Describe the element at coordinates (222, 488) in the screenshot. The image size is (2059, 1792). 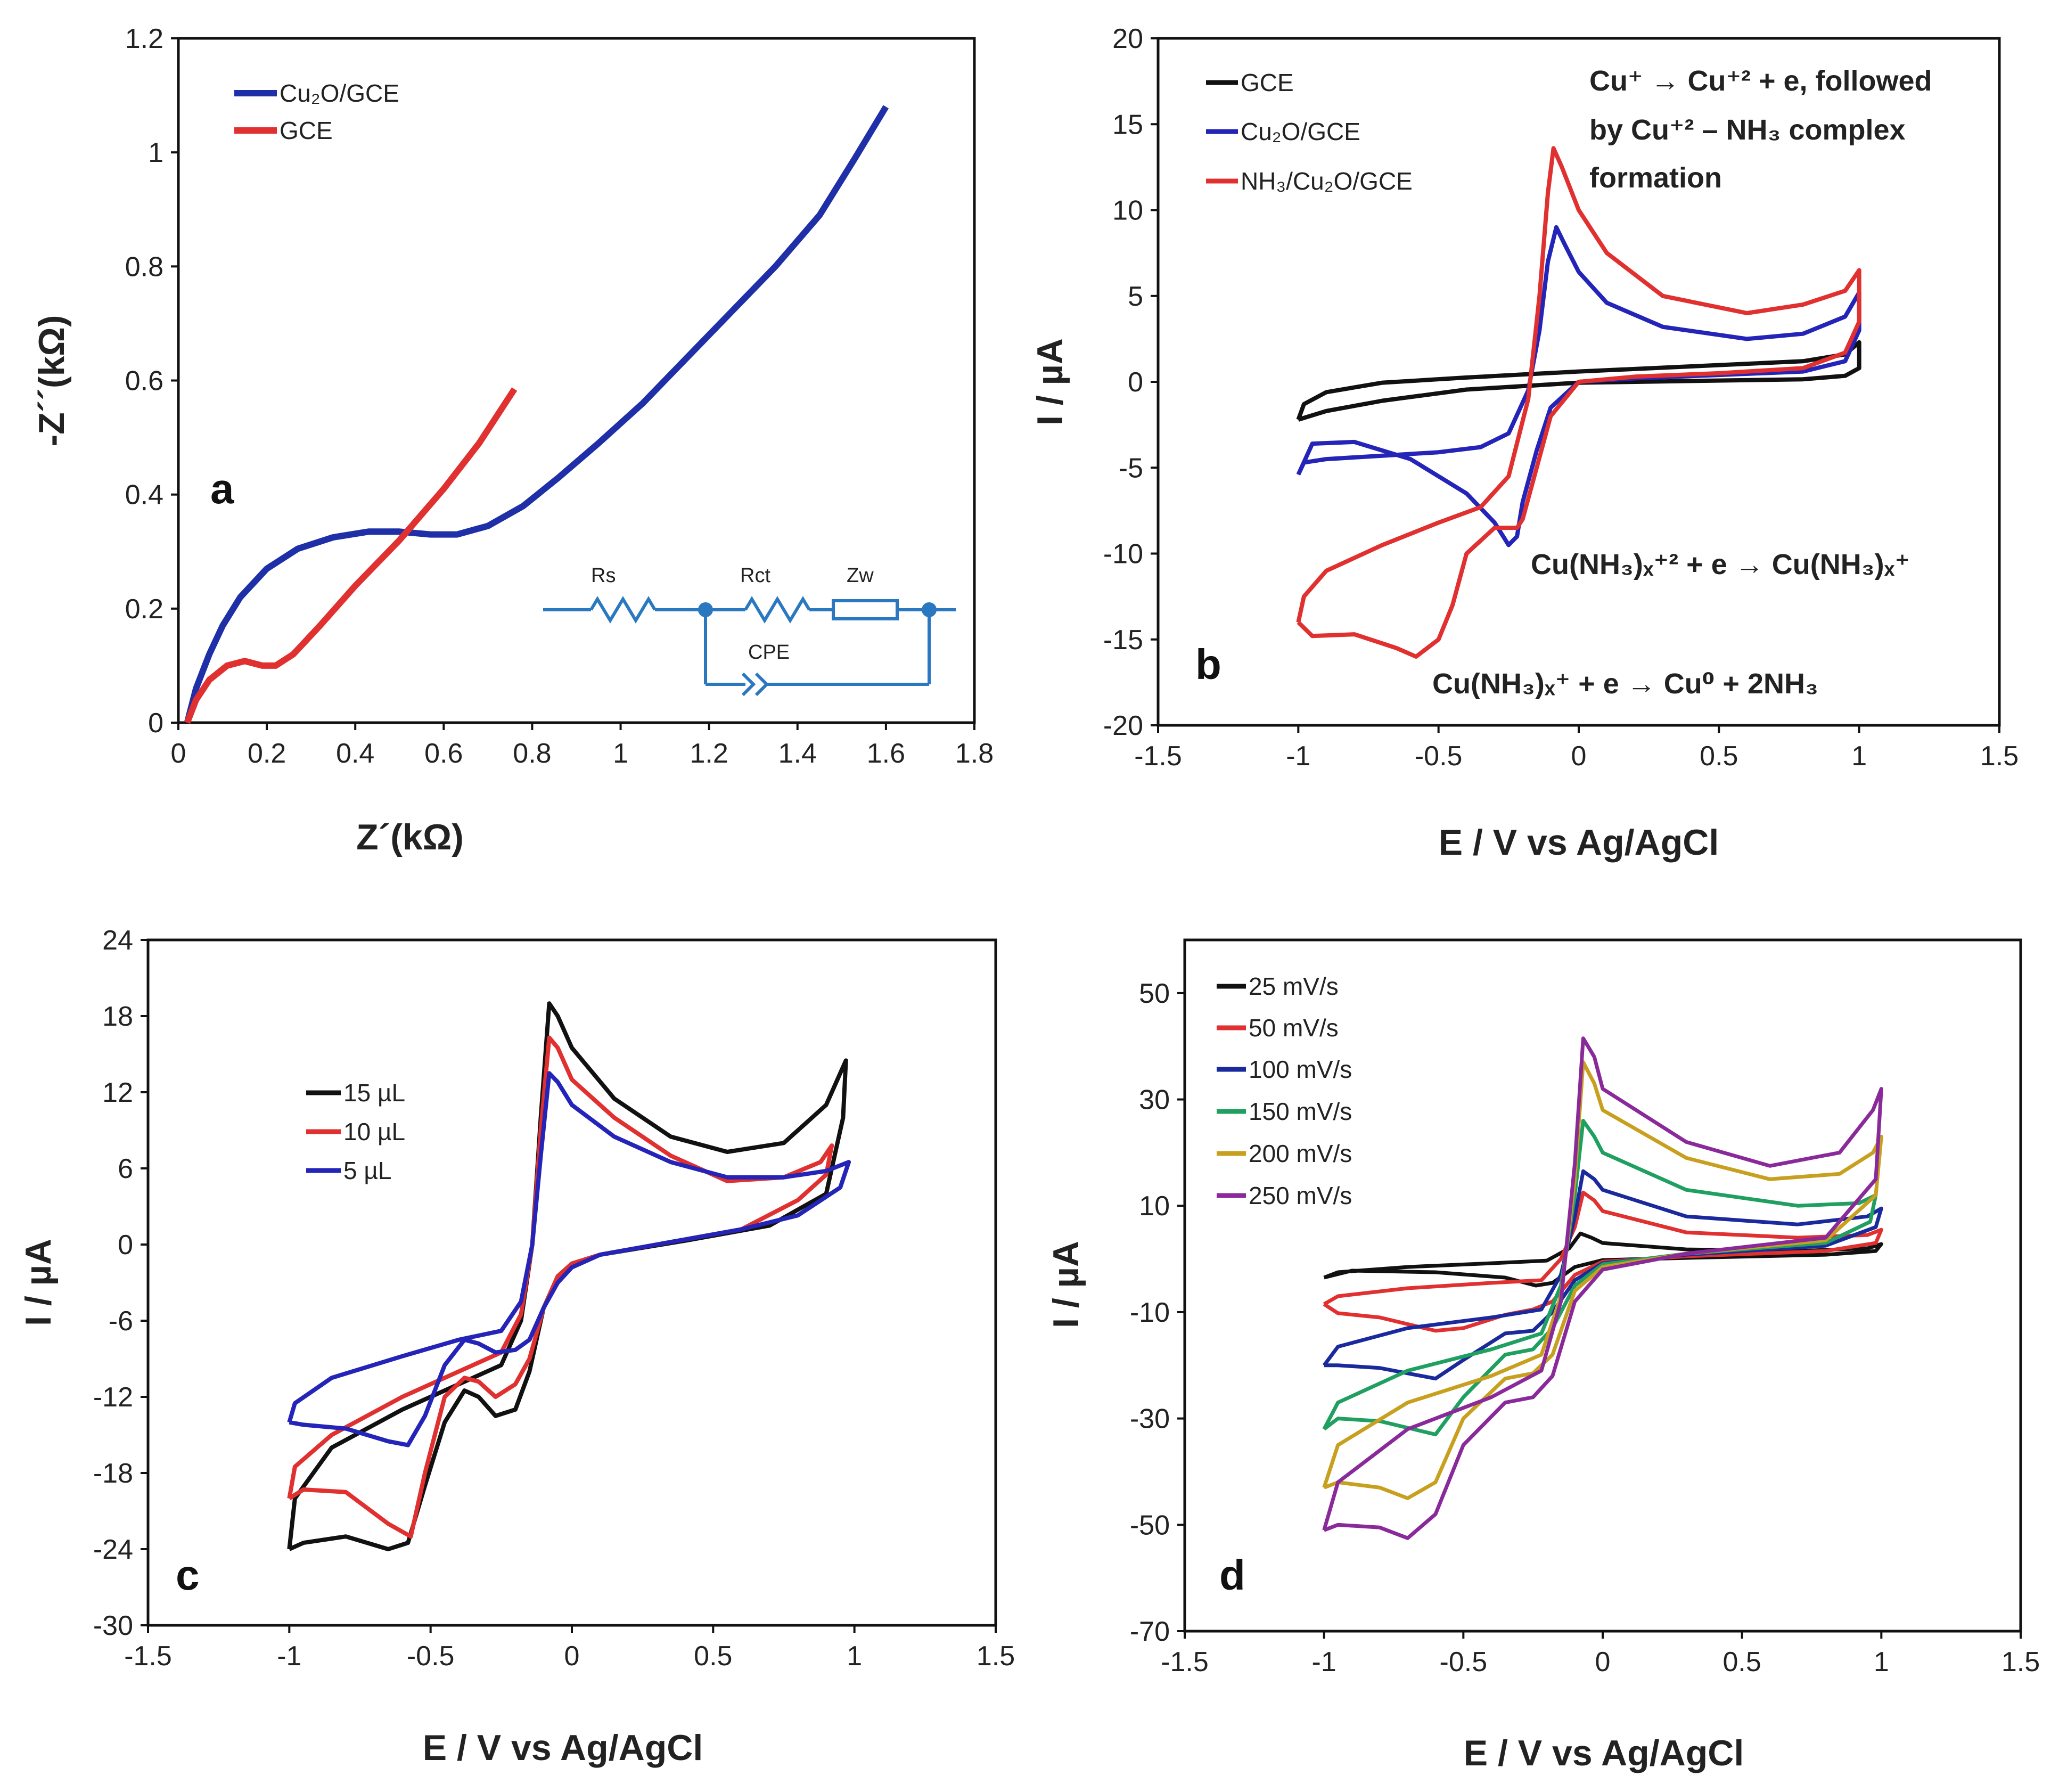
I see `panel-label-a: a` at that location.